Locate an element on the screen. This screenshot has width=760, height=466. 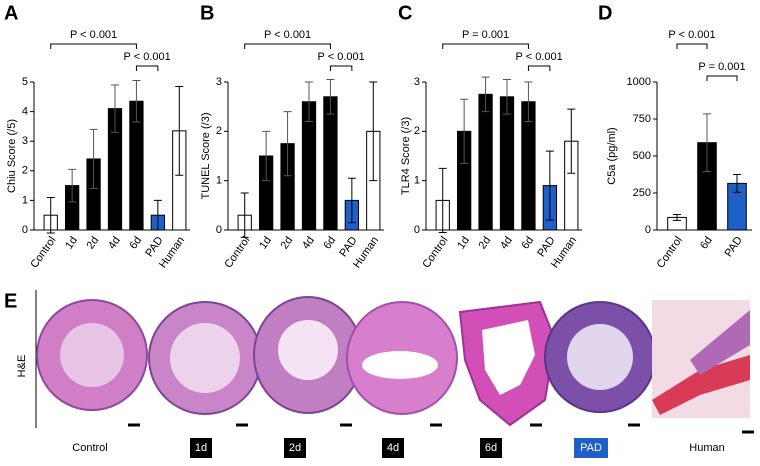
sample-label: Control is located at coordinates (89, 448).